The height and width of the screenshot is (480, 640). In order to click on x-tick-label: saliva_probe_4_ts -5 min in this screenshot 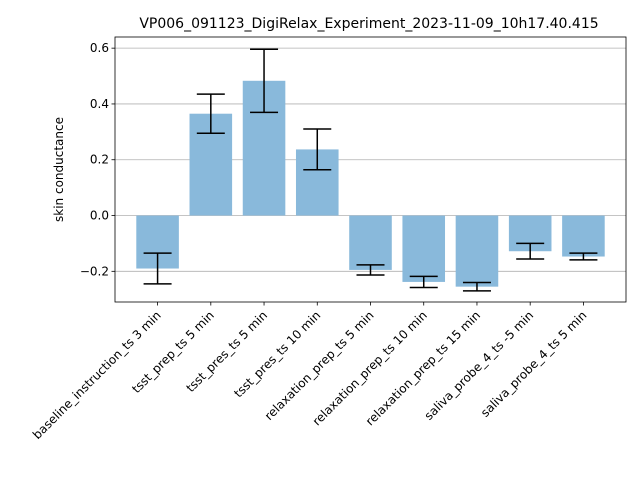, I will do `click(479, 365)`.